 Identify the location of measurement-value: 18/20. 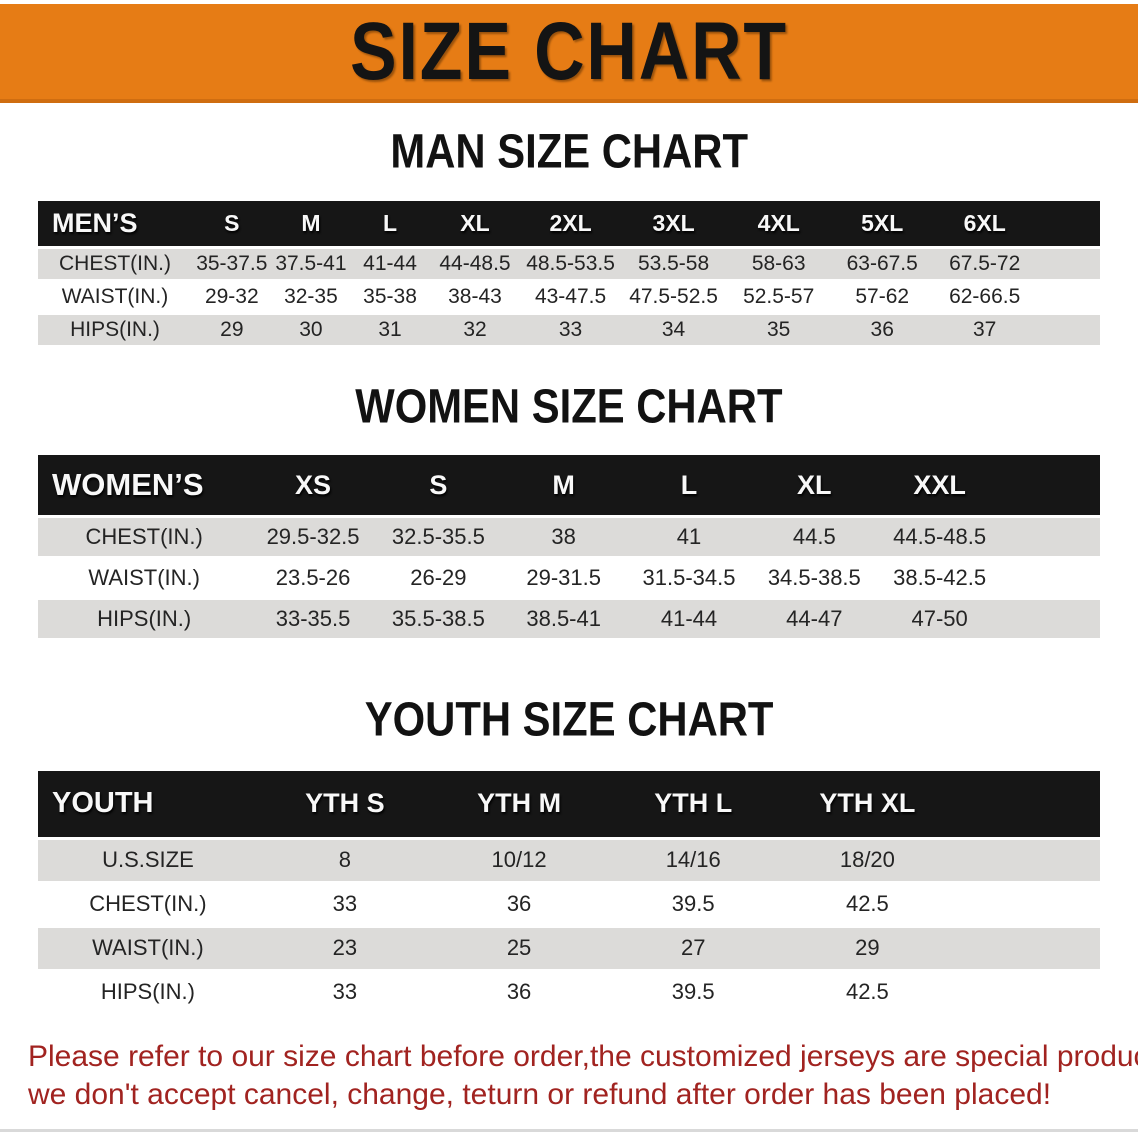
(867, 860).